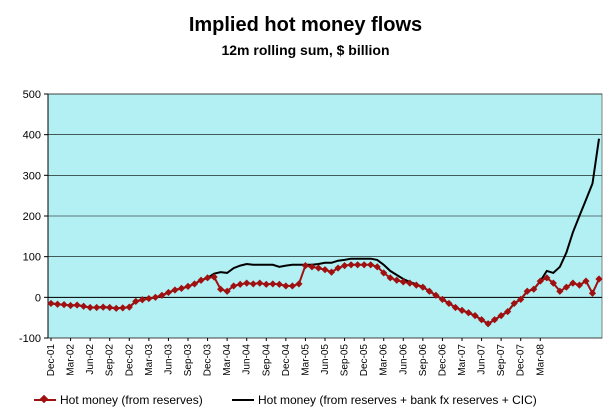  I want to click on legend-item-hot-money-reserves: Hot money (from reserves), so click(118, 400).